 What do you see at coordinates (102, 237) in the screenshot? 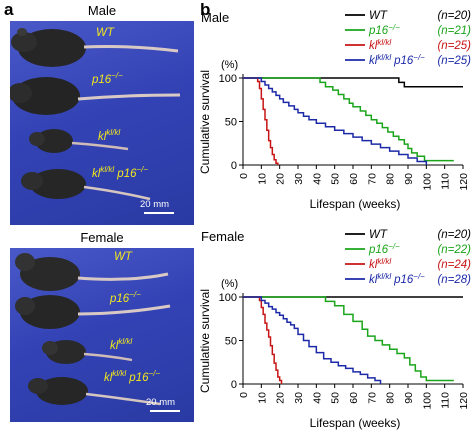
I see `female-photo-title: Female` at bounding box center [102, 237].